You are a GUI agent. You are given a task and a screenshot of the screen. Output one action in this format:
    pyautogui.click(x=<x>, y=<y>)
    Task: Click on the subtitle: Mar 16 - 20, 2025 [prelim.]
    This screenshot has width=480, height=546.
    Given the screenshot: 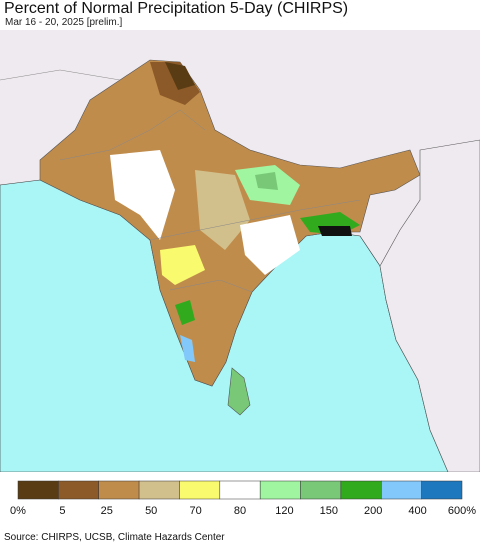 What is the action you would take?
    pyautogui.click(x=63, y=22)
    